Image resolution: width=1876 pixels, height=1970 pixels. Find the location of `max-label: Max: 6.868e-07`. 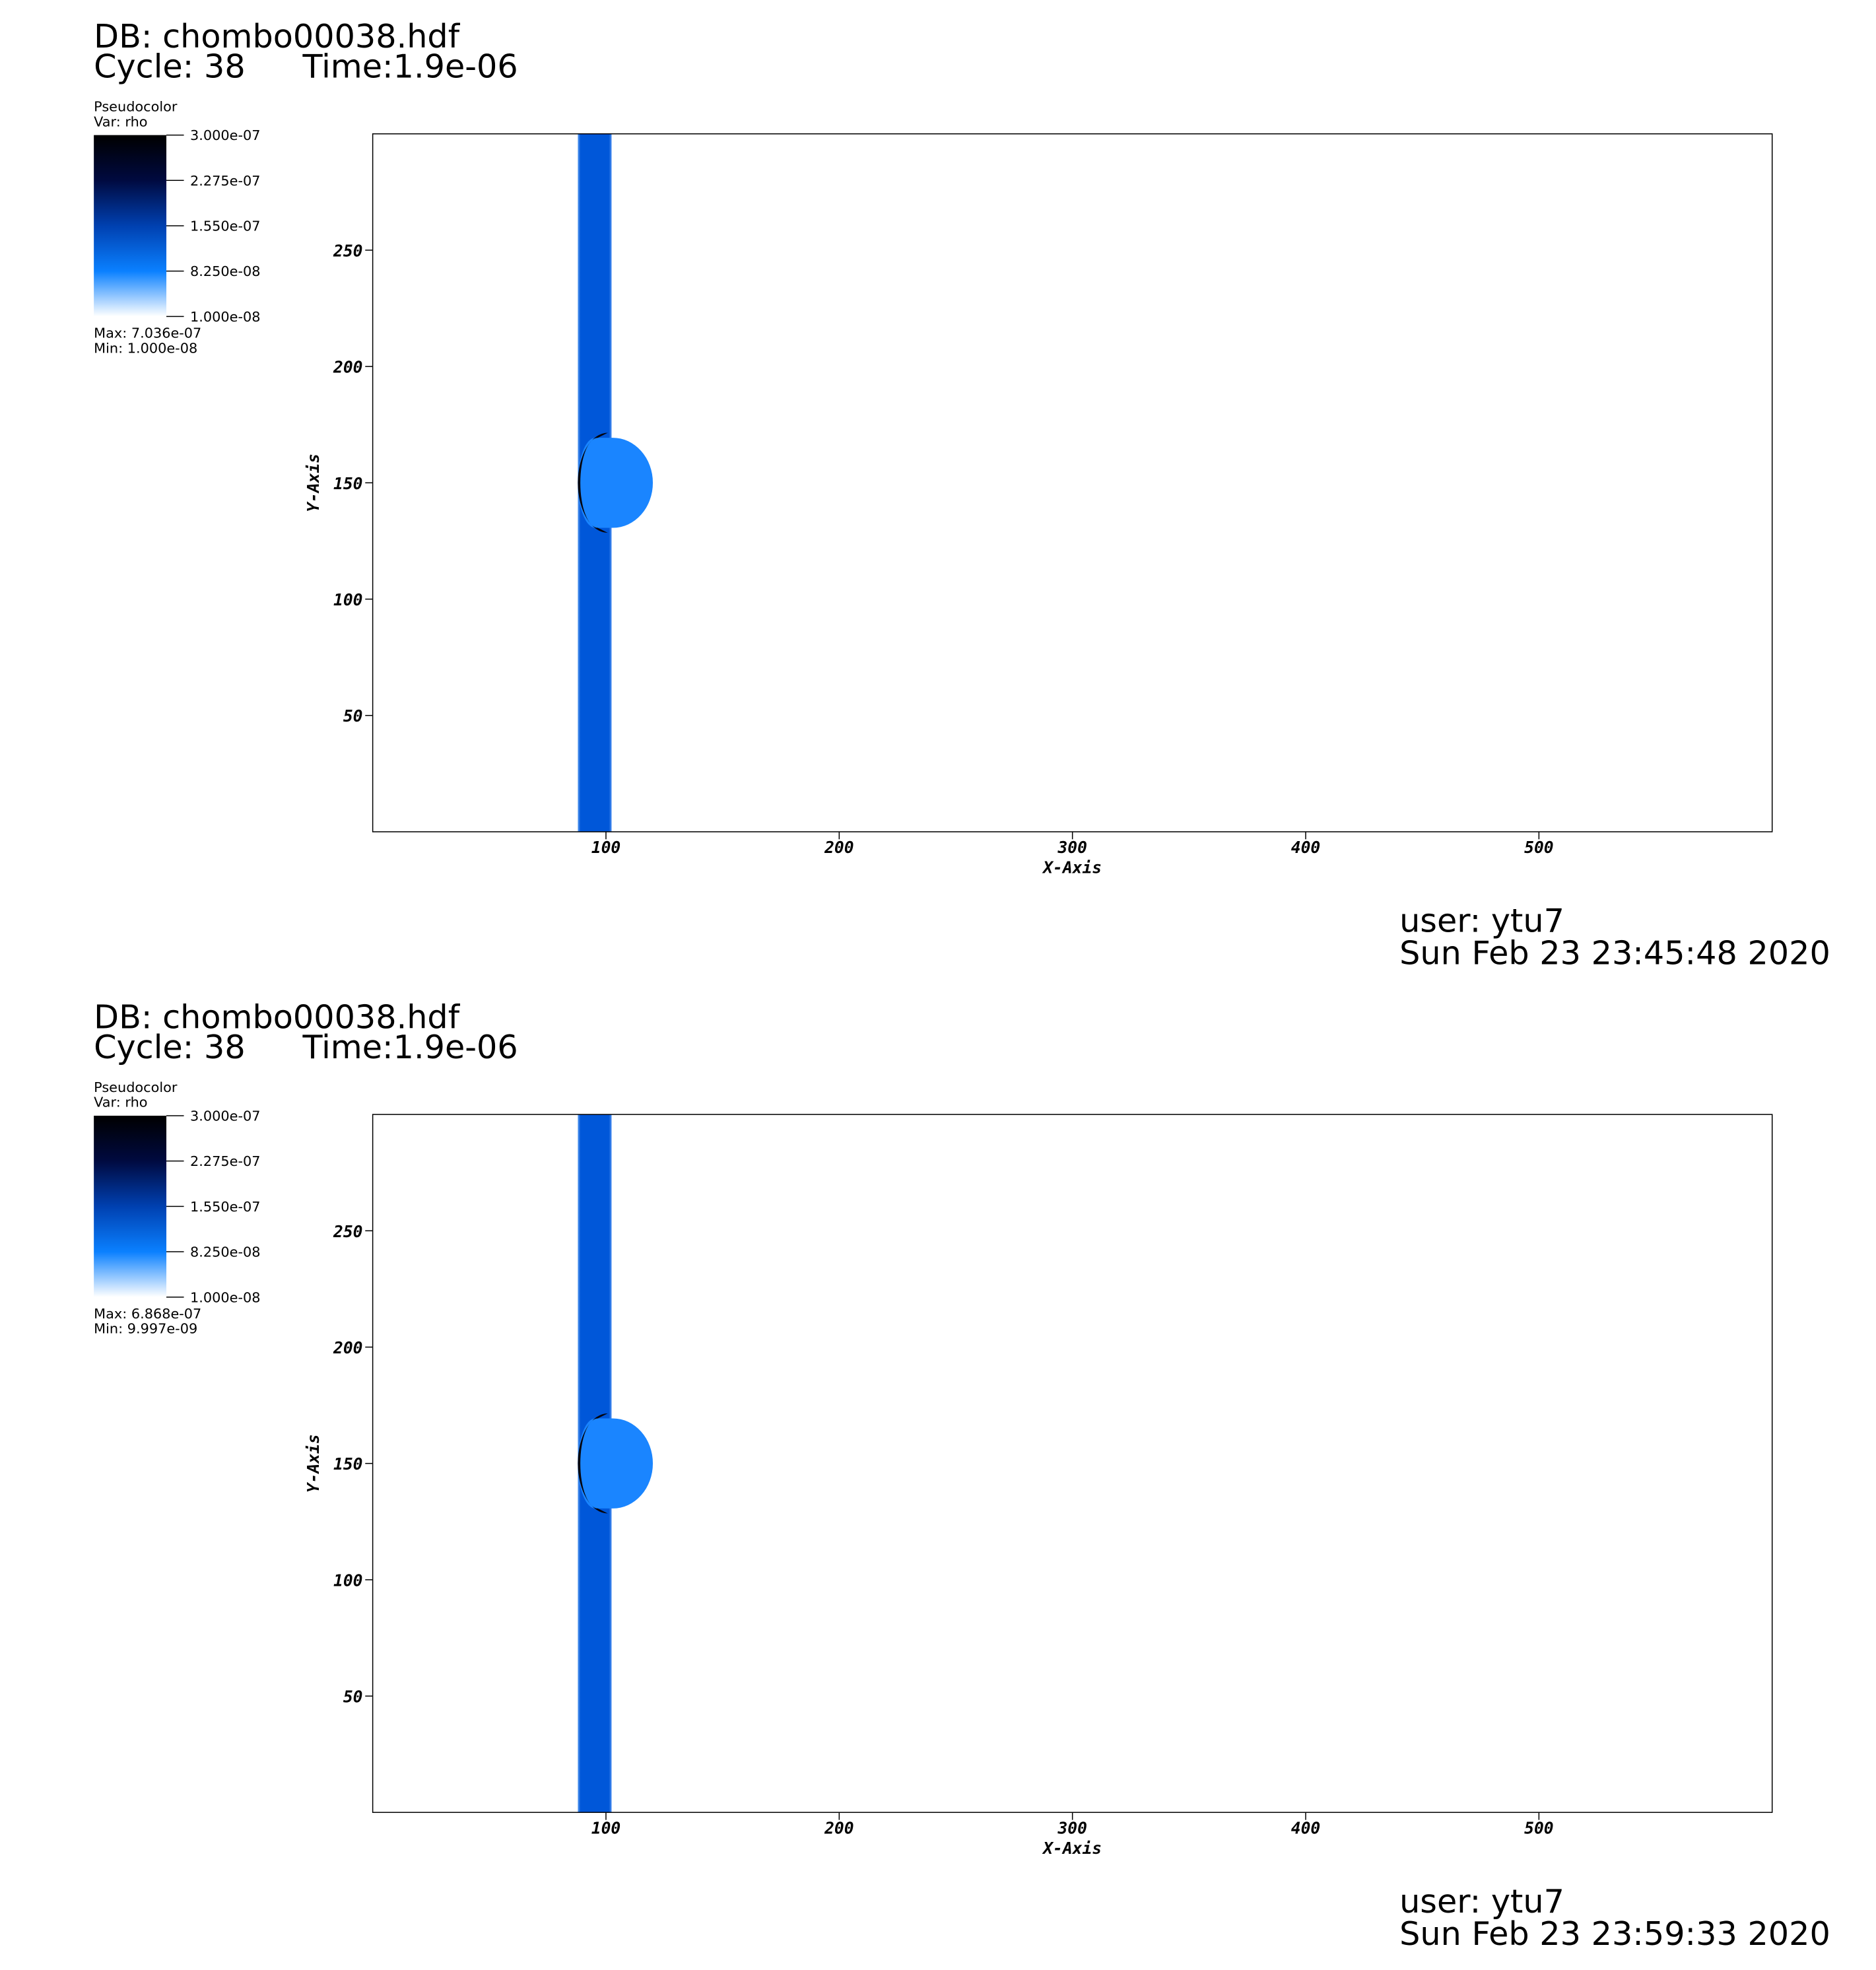

max-label: Max: 6.868e-07 is located at coordinates (147, 1314).